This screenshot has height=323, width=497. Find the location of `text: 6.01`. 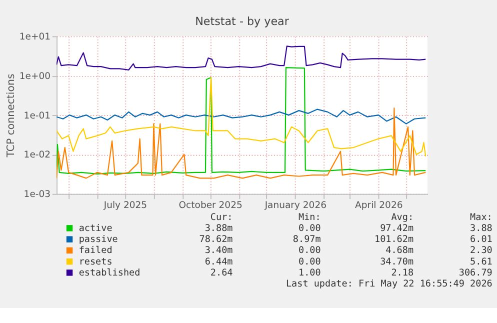

text: 6.01 is located at coordinates (481, 240).